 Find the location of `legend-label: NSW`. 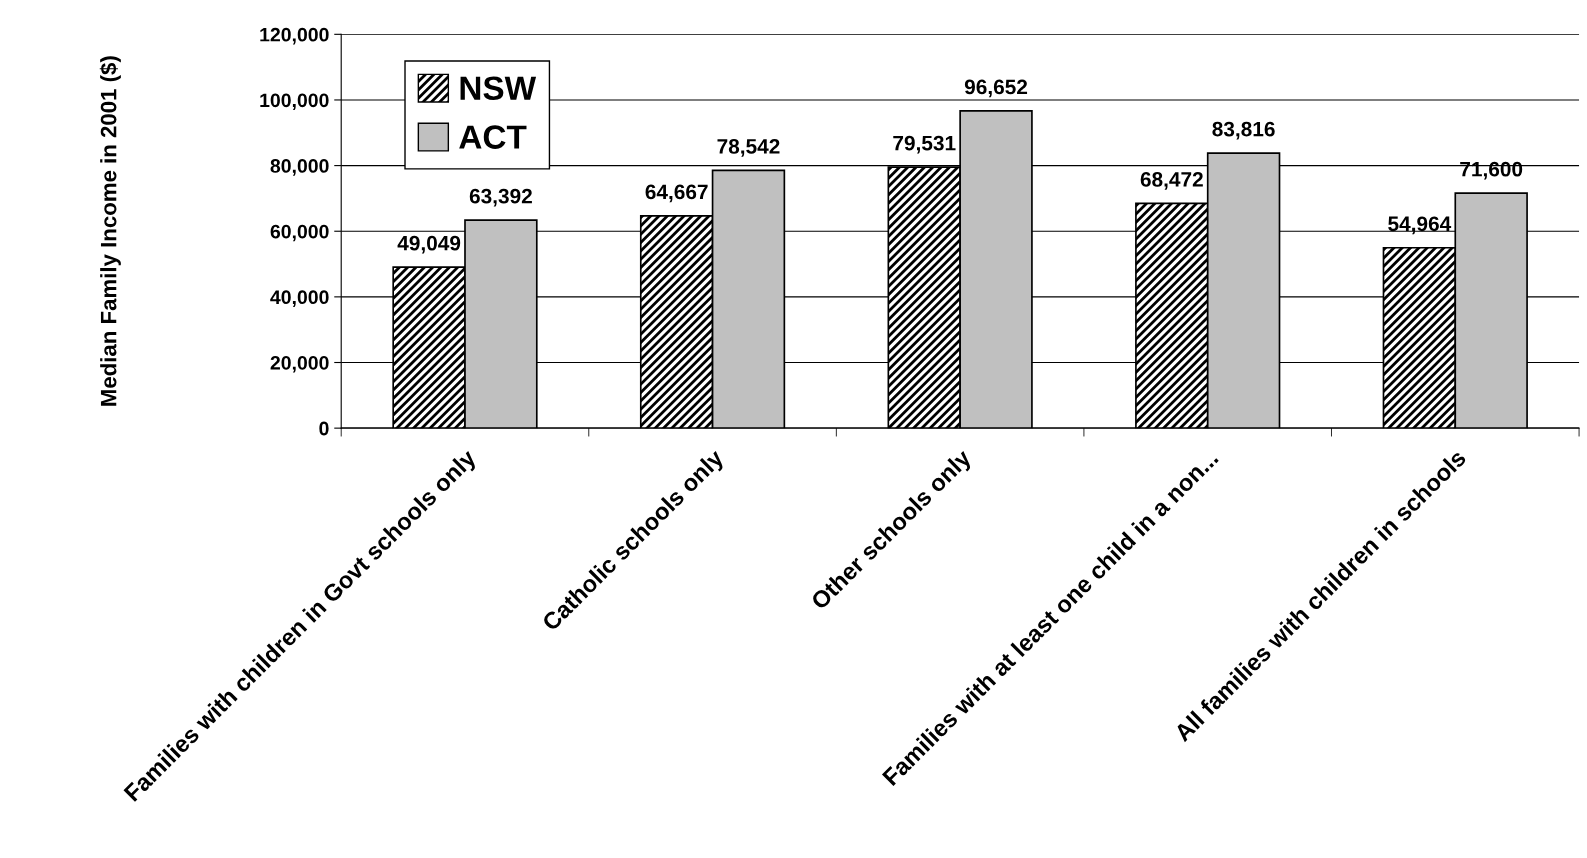

legend-label: NSW is located at coordinates (498, 88).